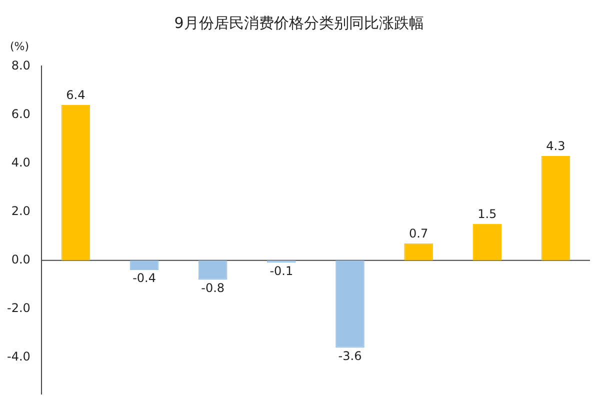 The image size is (598, 404). Describe the element at coordinates (18, 357) in the screenshot. I see `y-tick-label: -4.0` at that location.